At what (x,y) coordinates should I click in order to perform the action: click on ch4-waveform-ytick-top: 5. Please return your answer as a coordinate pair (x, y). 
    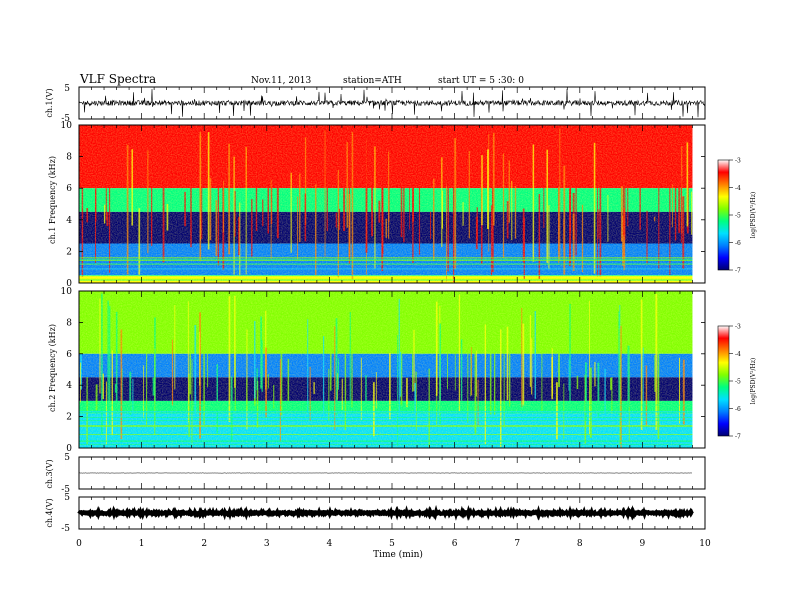
    Looking at the image, I should click on (67, 498).